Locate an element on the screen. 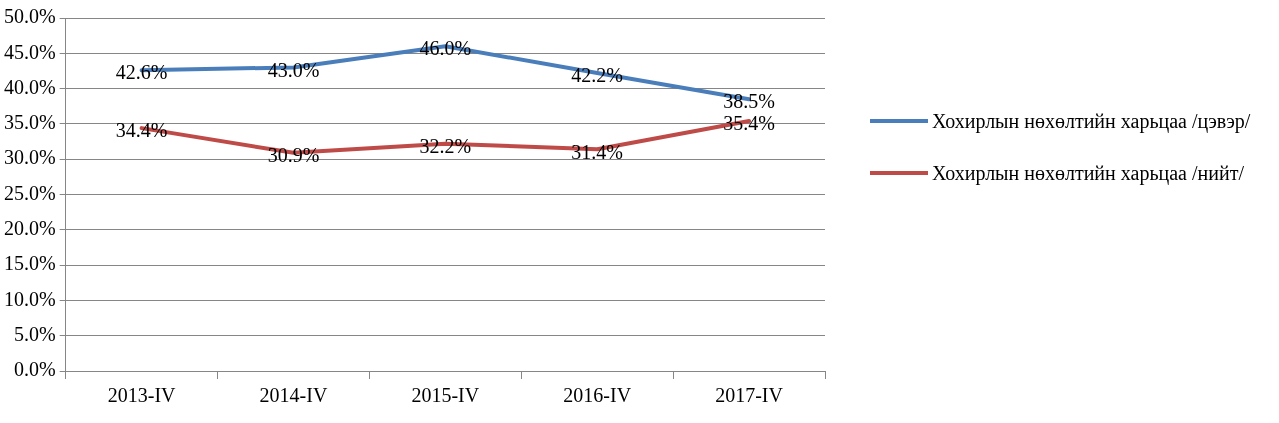  x-tick-label: 2016-IV is located at coordinates (597, 395).